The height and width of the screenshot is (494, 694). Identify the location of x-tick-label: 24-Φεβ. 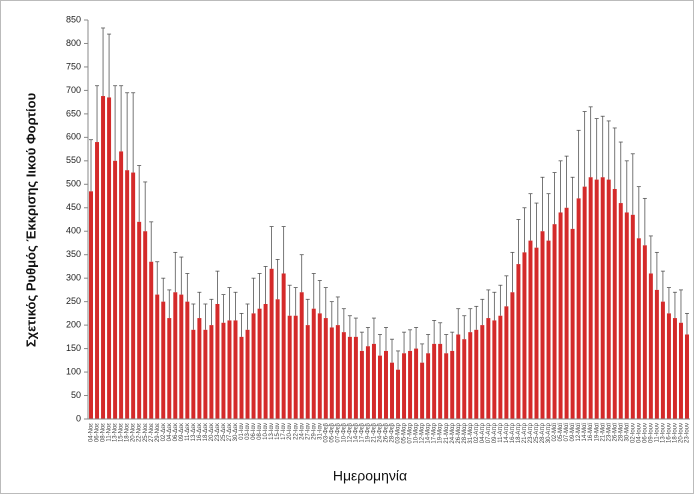
(381, 432).